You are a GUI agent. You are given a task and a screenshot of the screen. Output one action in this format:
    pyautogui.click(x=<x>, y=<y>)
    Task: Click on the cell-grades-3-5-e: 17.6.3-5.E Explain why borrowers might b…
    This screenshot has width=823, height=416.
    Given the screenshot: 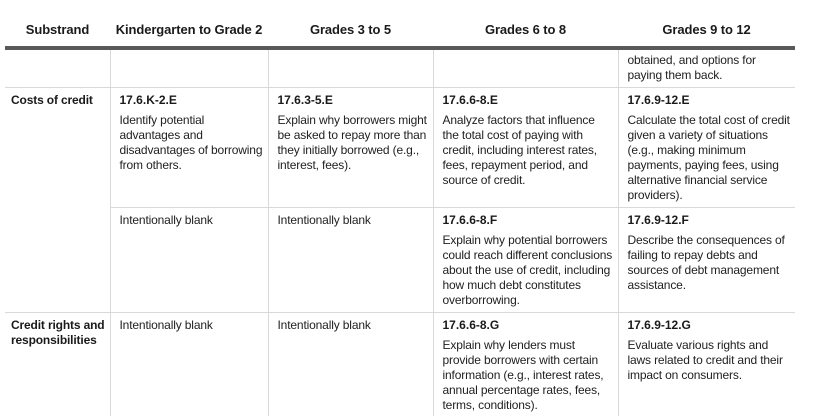 What is the action you would take?
    pyautogui.click(x=350, y=147)
    